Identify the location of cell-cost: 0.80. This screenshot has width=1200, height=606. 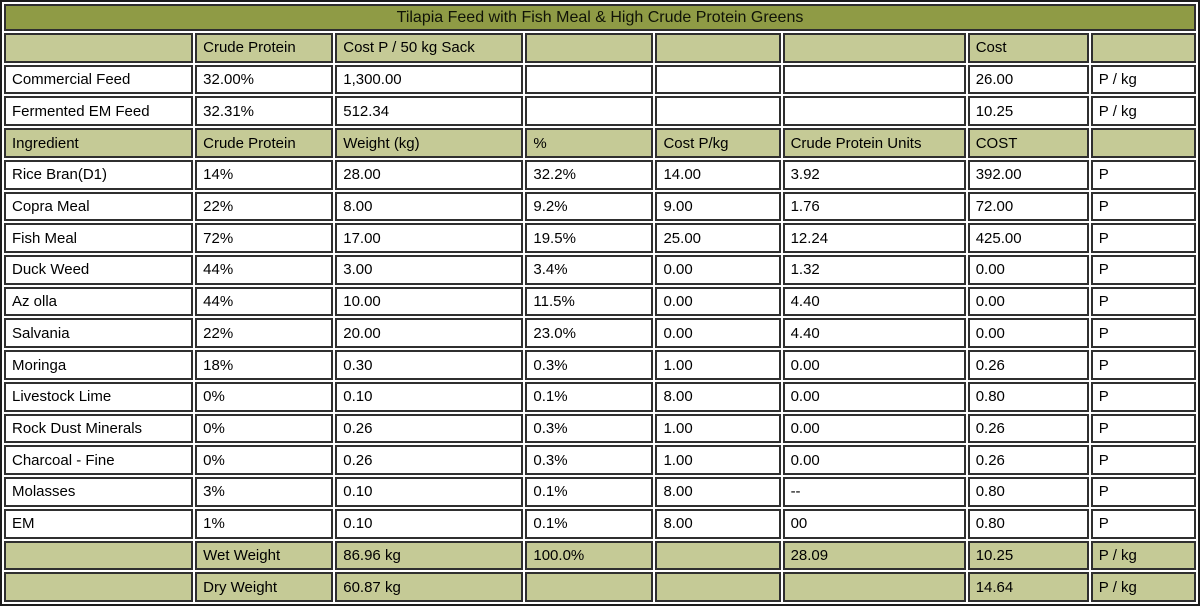
(1028, 396).